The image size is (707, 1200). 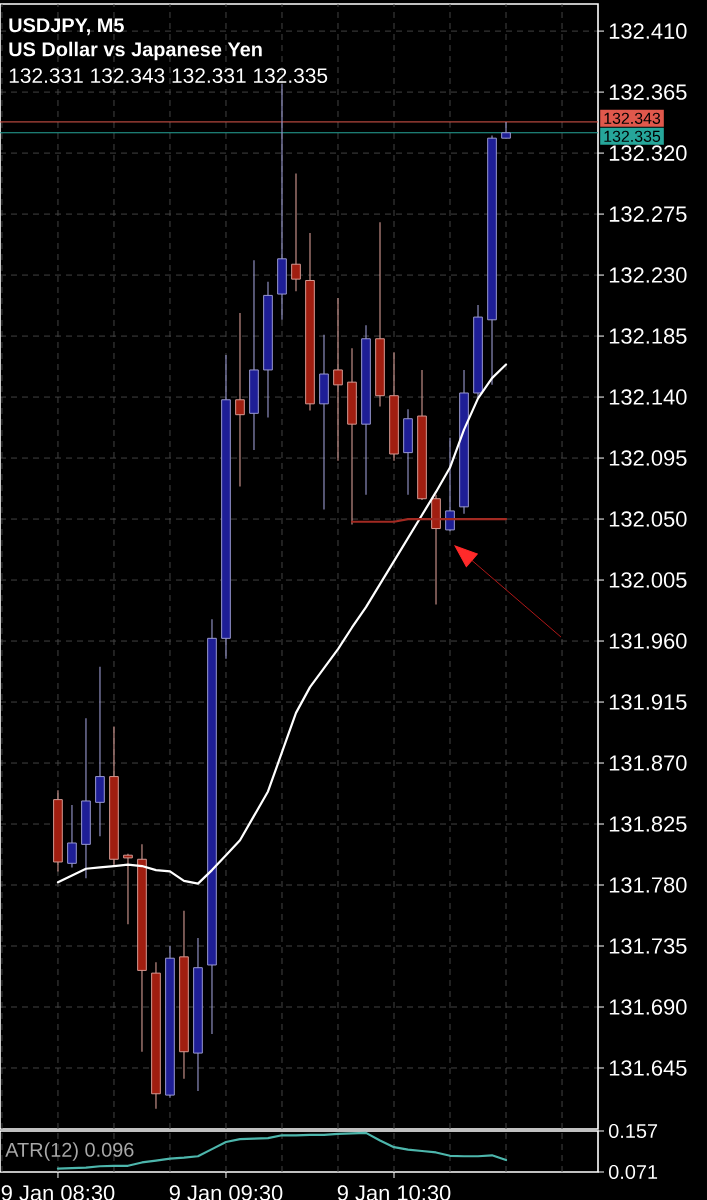 I want to click on y-tick-label: 0.157, so click(x=633, y=1131).